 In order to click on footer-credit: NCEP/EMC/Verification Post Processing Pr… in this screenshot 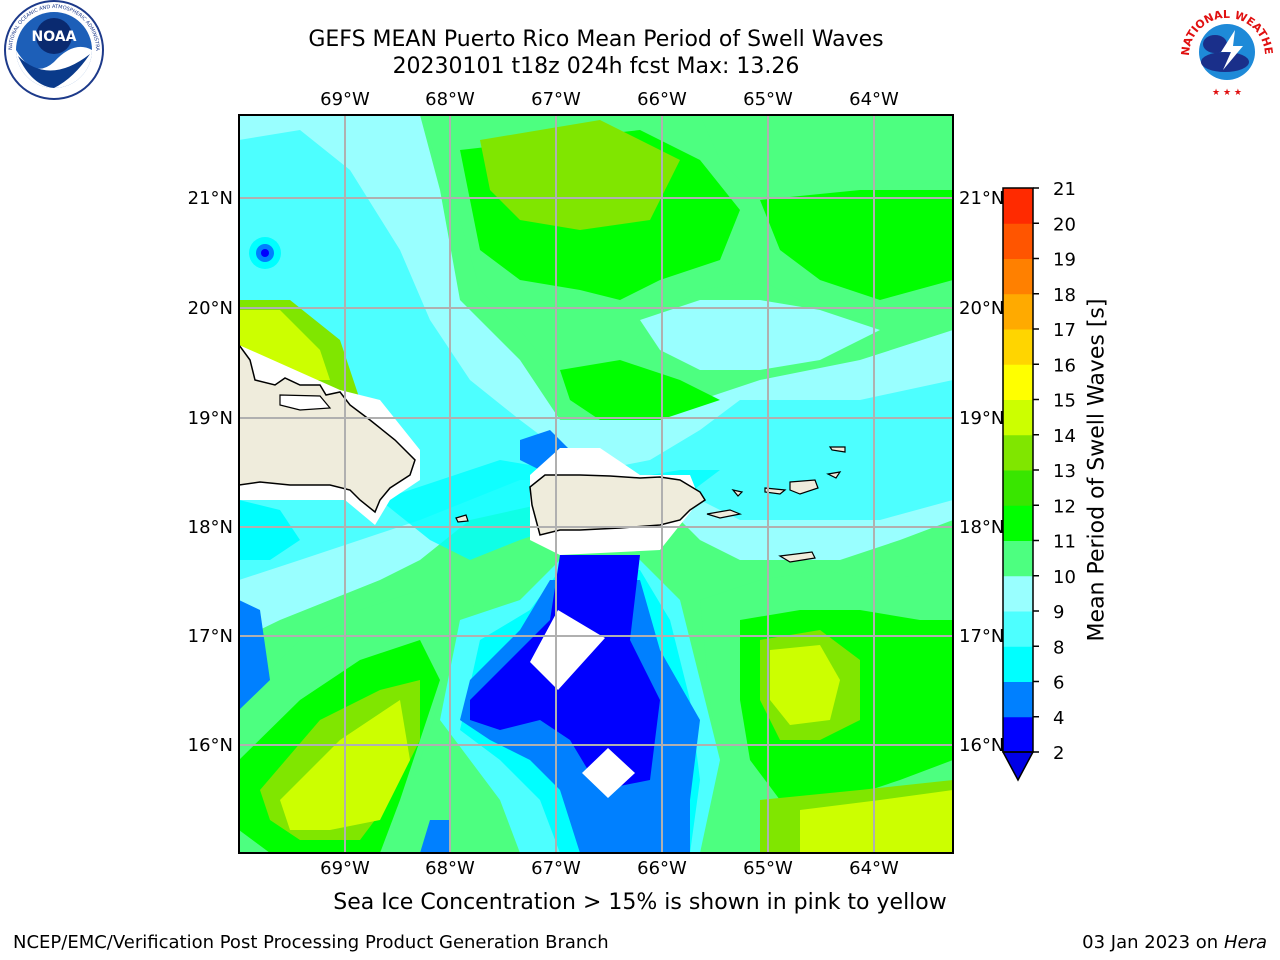, I will do `click(311, 942)`.